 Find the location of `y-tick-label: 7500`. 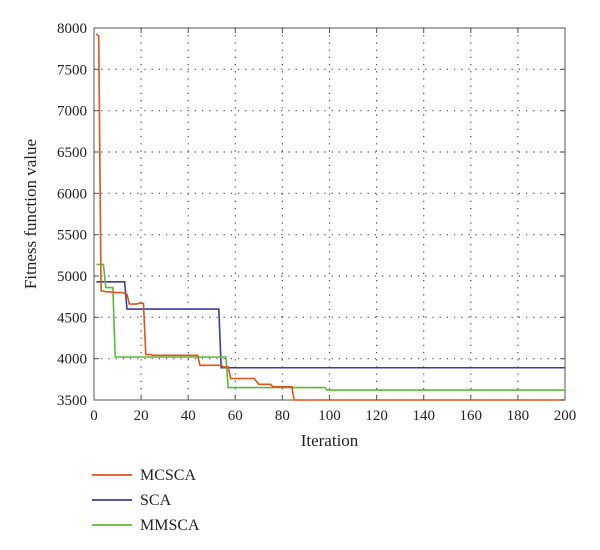

y-tick-label: 7500 is located at coordinates (72, 70).